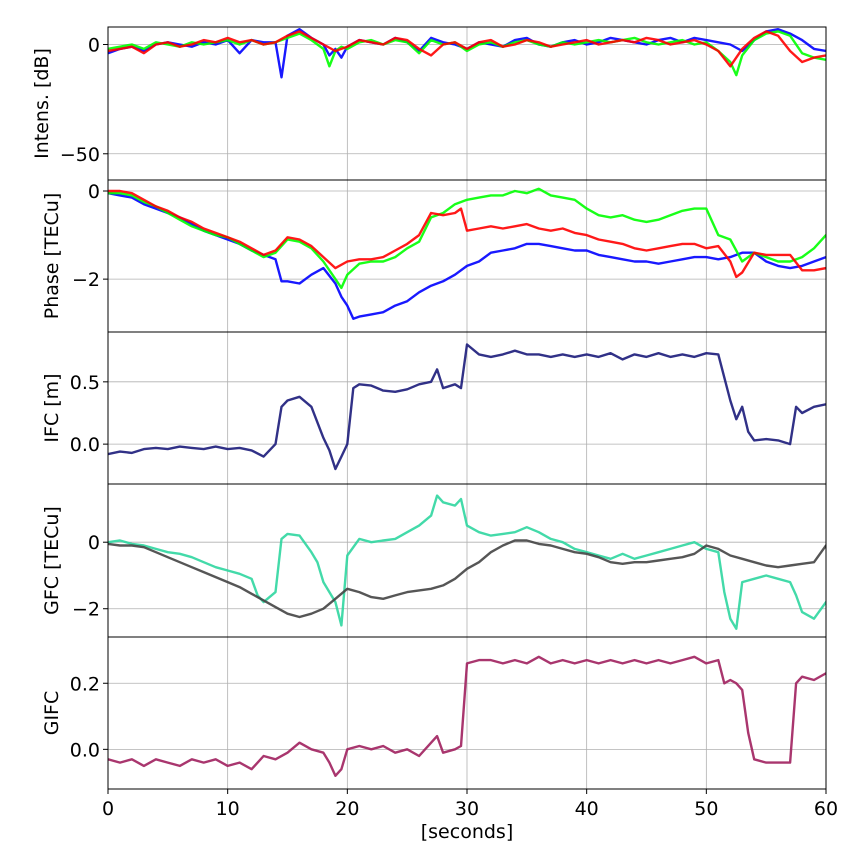  What do you see at coordinates (42, 103) in the screenshot?
I see `y-axis-label-intensity: Intens. [dB]` at bounding box center [42, 103].